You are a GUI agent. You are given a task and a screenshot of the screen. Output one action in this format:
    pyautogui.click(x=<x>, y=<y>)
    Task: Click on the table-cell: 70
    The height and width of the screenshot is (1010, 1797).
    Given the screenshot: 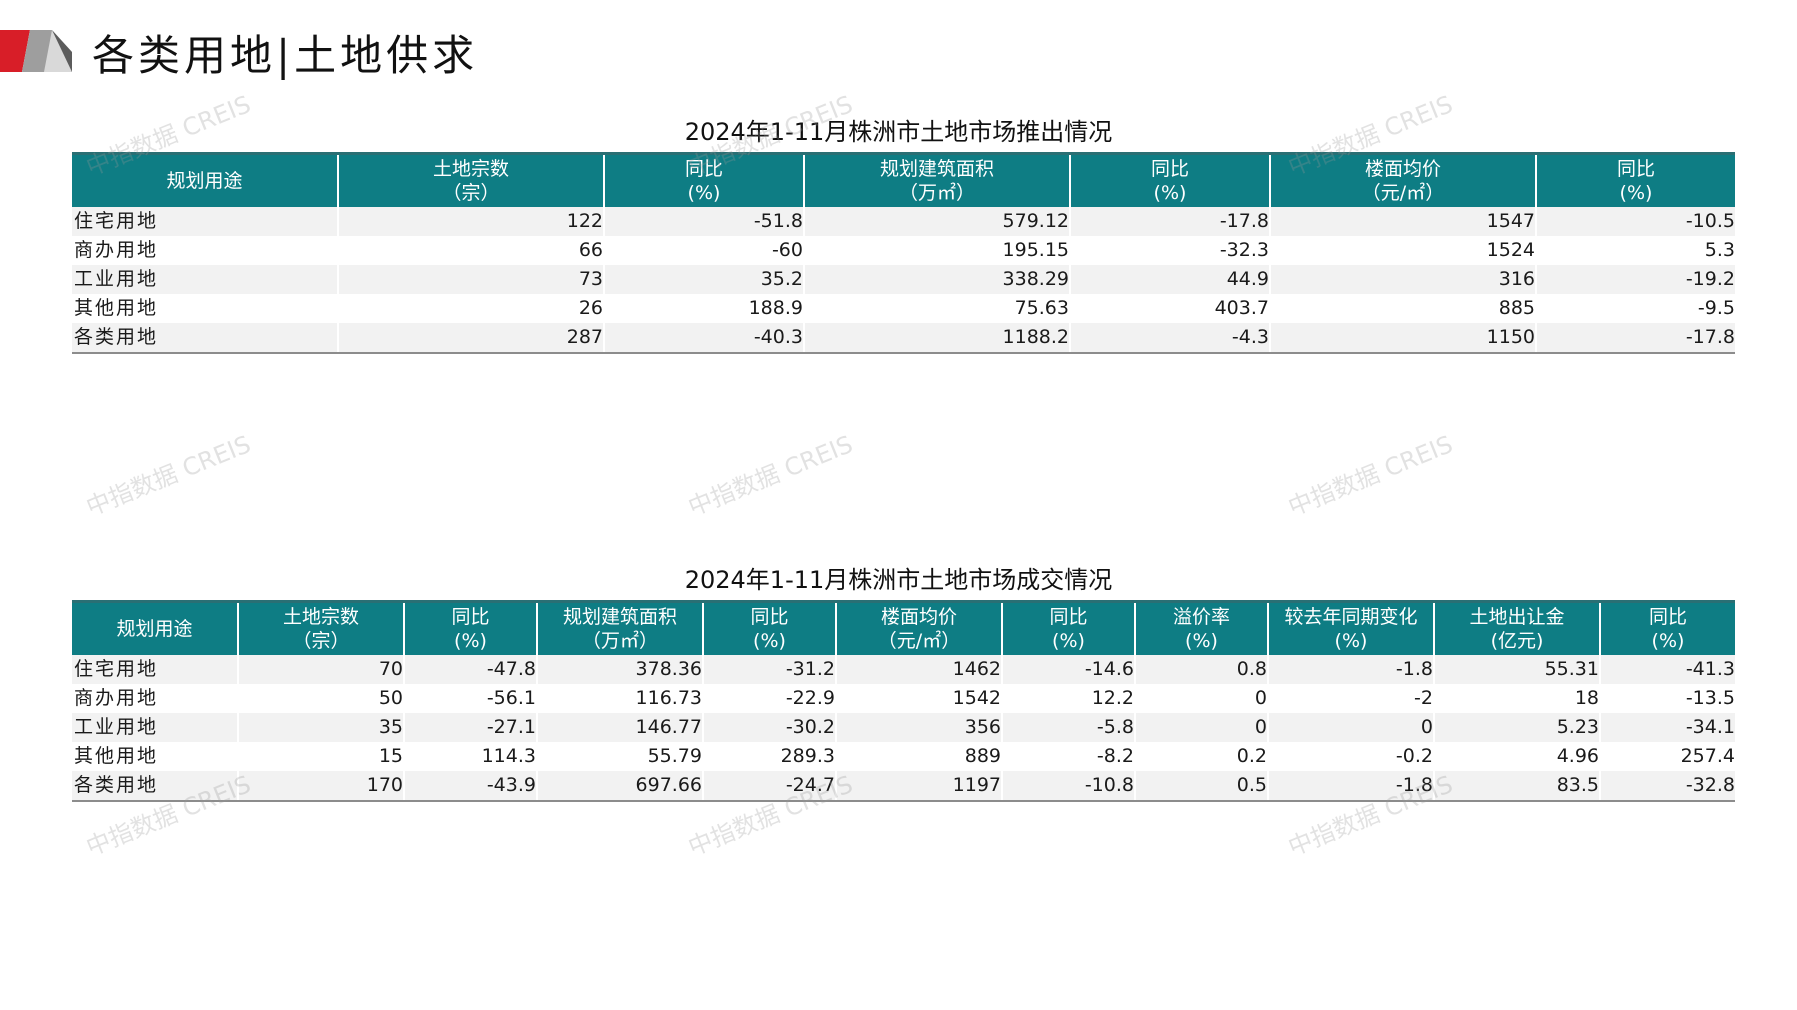 What is the action you would take?
    pyautogui.click(x=321, y=669)
    